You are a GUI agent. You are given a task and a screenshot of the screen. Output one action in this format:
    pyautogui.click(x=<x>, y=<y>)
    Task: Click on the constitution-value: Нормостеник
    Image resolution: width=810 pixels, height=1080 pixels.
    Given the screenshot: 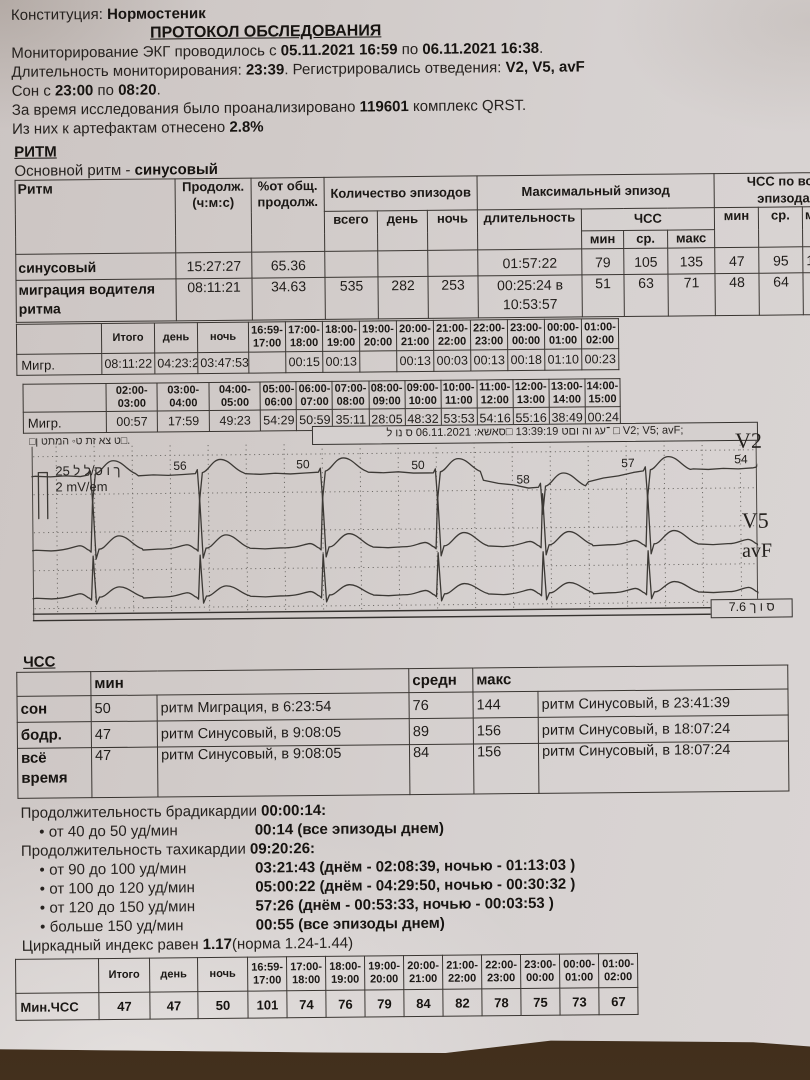 What is the action you would take?
    pyautogui.click(x=156, y=14)
    